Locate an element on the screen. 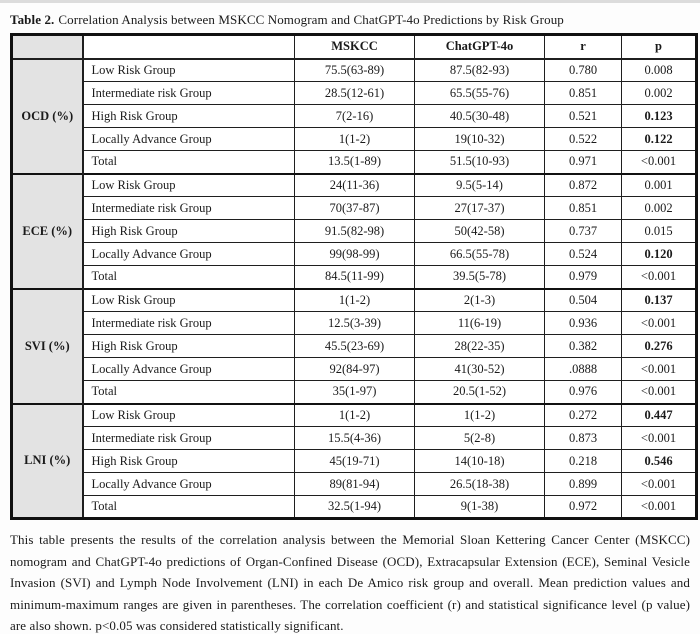  mskcc-value: 84.5(11-99) is located at coordinates (354, 277).